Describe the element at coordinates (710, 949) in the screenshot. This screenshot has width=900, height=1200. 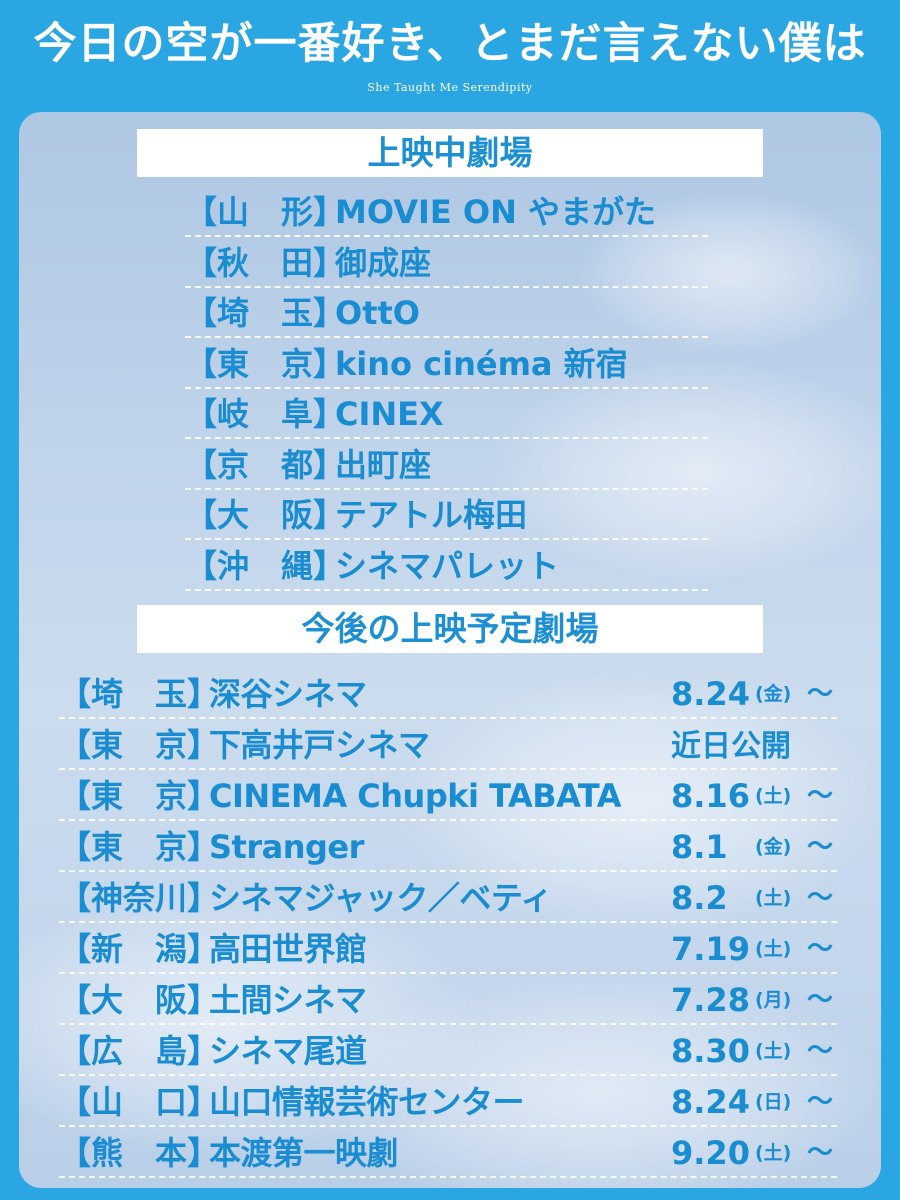
I see `date-value: 7.19` at that location.